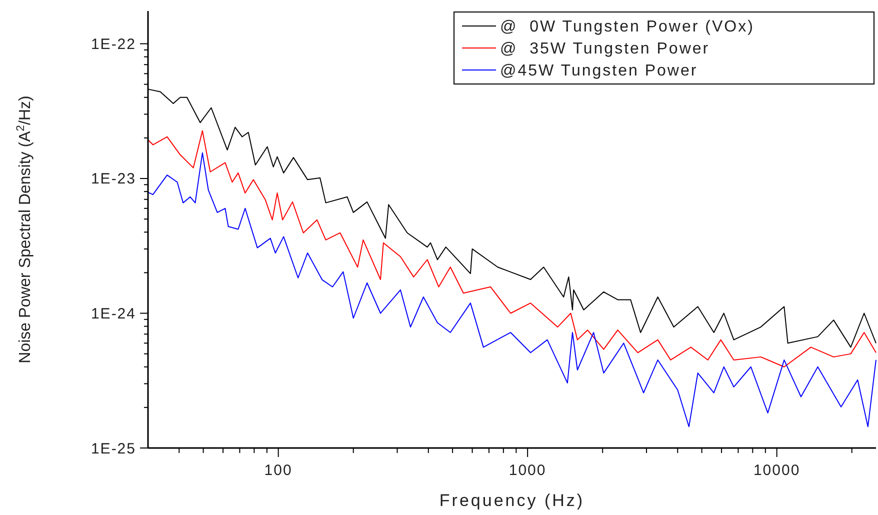 This screenshot has height=515, width=878. What do you see at coordinates (776, 470) in the screenshot?
I see `x-tick-label: 10000` at bounding box center [776, 470].